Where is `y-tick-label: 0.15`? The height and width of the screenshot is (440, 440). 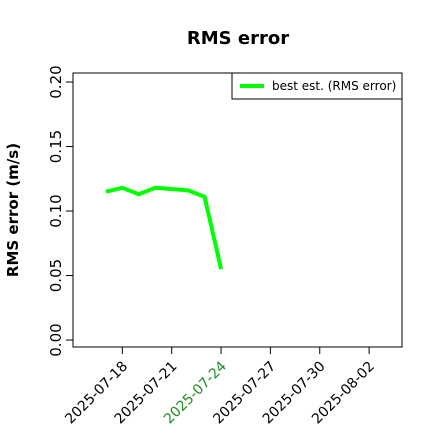
y-tick-label: 0.15 is located at coordinates (56, 146).